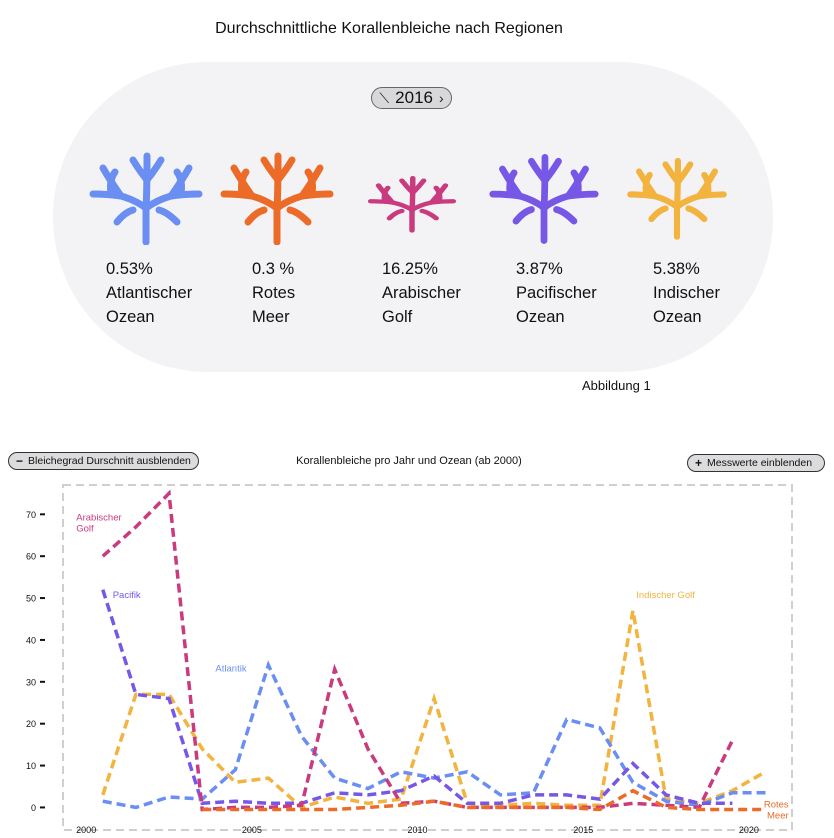 This screenshot has height=838, width=834. What do you see at coordinates (31, 557) in the screenshot?
I see `y-tick-label: 60` at bounding box center [31, 557].